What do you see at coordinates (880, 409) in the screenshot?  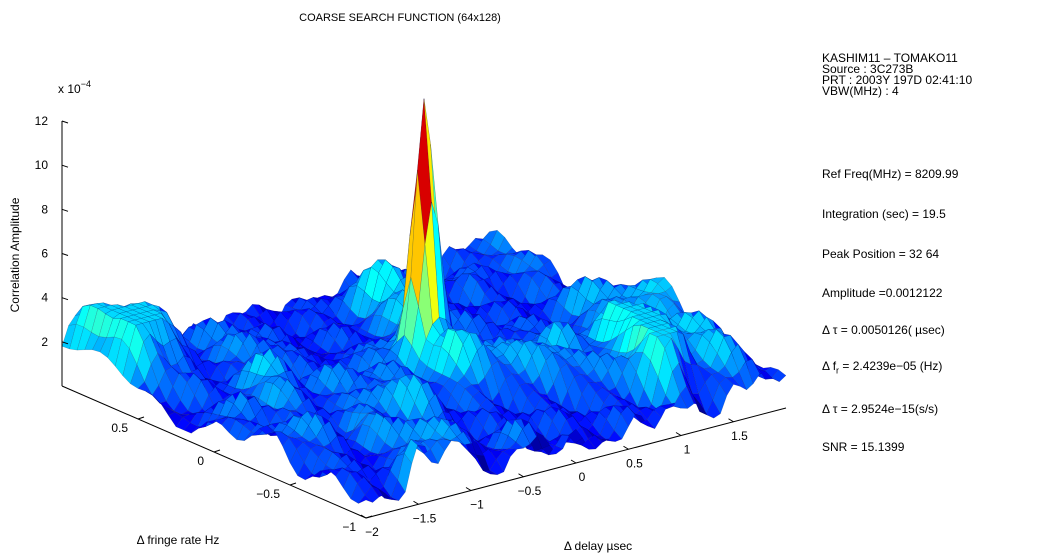 I see `delta-tau-rate-text: Δ τ = 2.9524e−15(s/s)` at bounding box center [880, 409].